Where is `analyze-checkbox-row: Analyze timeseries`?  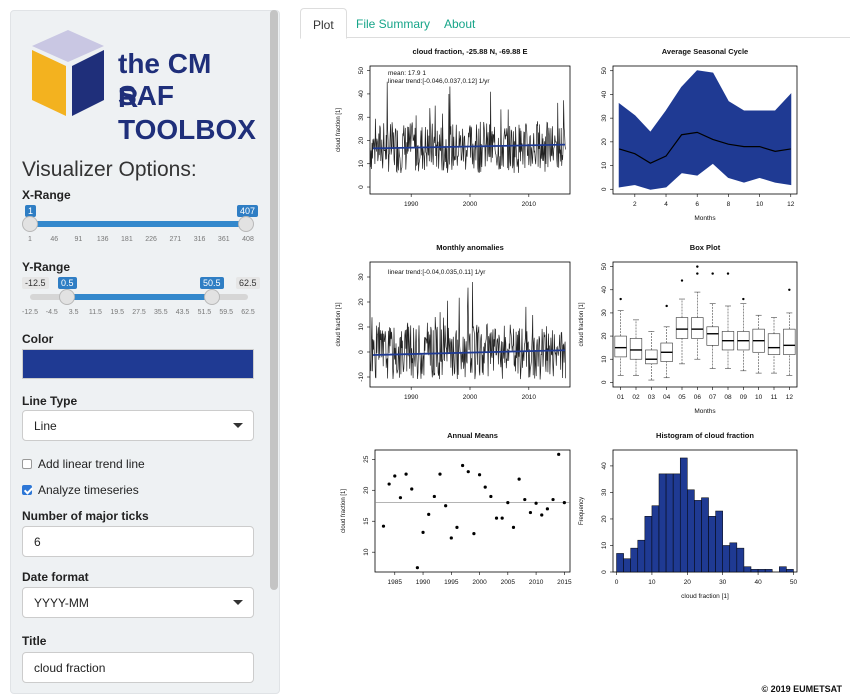
analyze-checkbox-row: Analyze timeseries is located at coordinates (80, 490).